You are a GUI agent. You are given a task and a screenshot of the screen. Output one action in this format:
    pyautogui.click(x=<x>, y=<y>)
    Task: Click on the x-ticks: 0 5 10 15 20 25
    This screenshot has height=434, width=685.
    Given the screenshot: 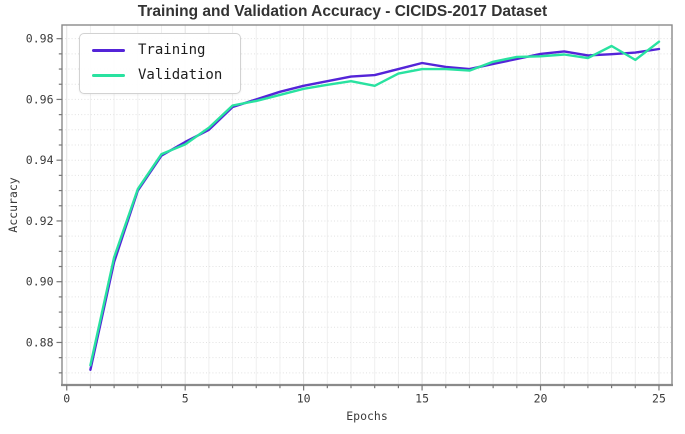 What is the action you would take?
    pyautogui.click(x=364, y=395)
    